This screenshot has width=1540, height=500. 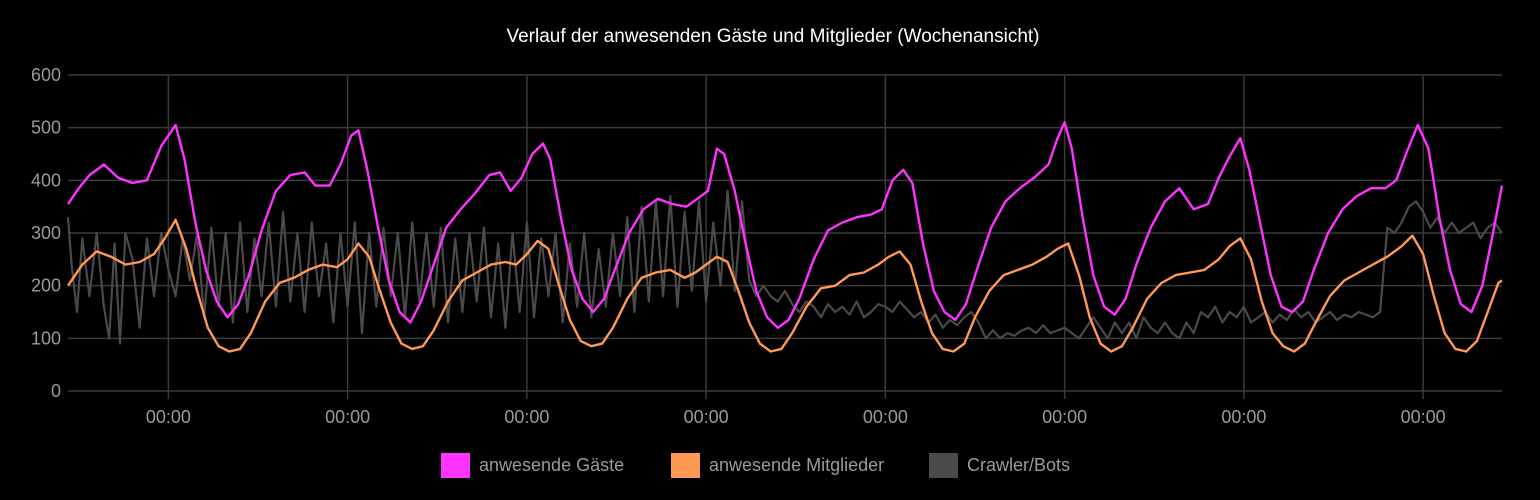 I want to click on y-tick-label: 100, so click(x=46, y=338).